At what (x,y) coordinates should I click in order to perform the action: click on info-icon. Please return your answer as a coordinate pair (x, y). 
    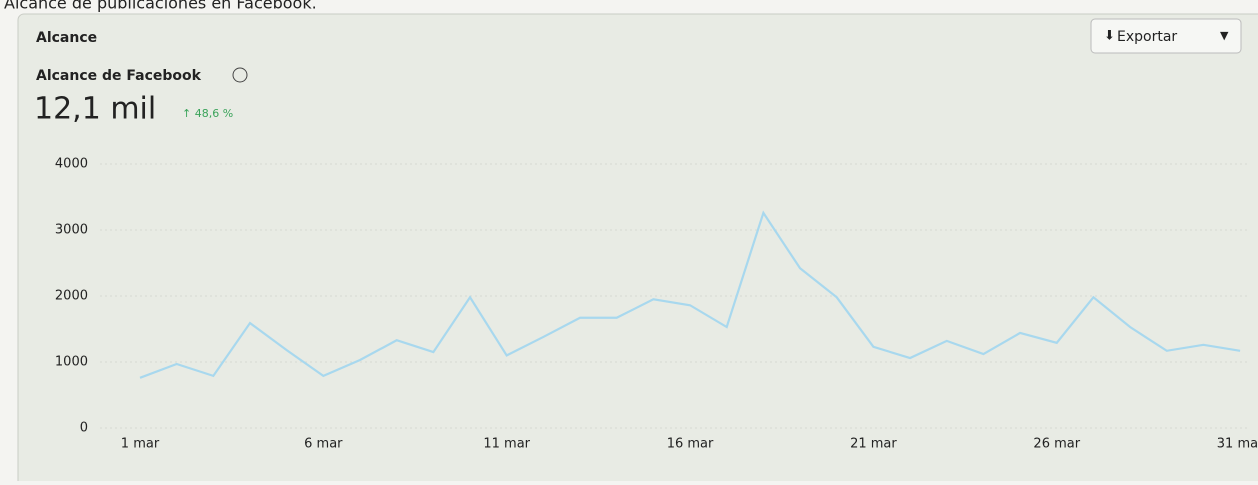
    Looking at the image, I should click on (240, 75).